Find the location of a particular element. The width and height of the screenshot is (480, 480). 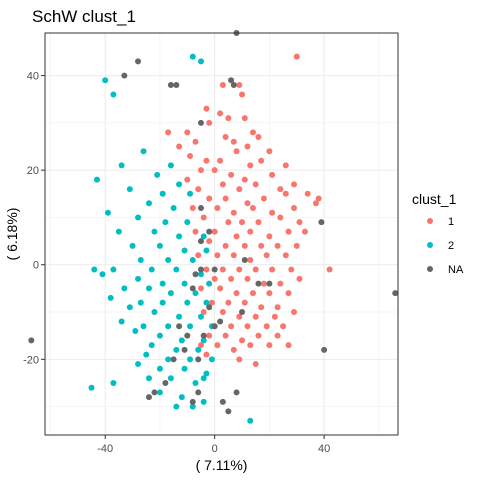

legend-label-na: NA is located at coordinates (456, 270).